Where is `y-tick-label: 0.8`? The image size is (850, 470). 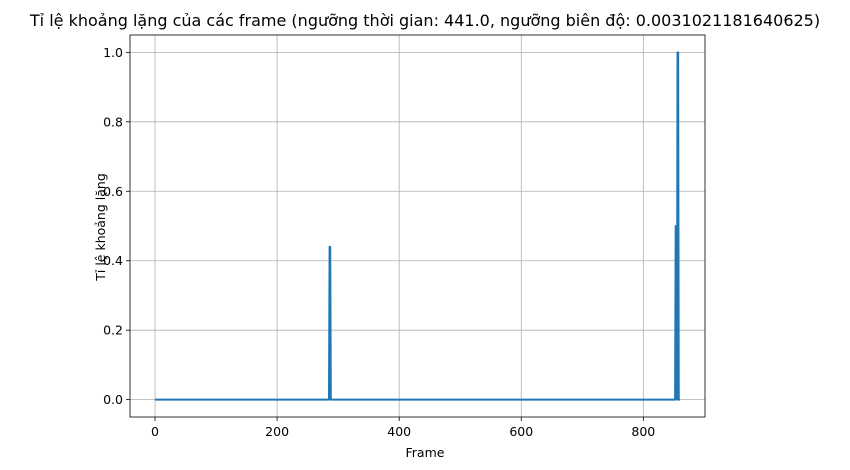 y-tick-label: 0.8 is located at coordinates (113, 121).